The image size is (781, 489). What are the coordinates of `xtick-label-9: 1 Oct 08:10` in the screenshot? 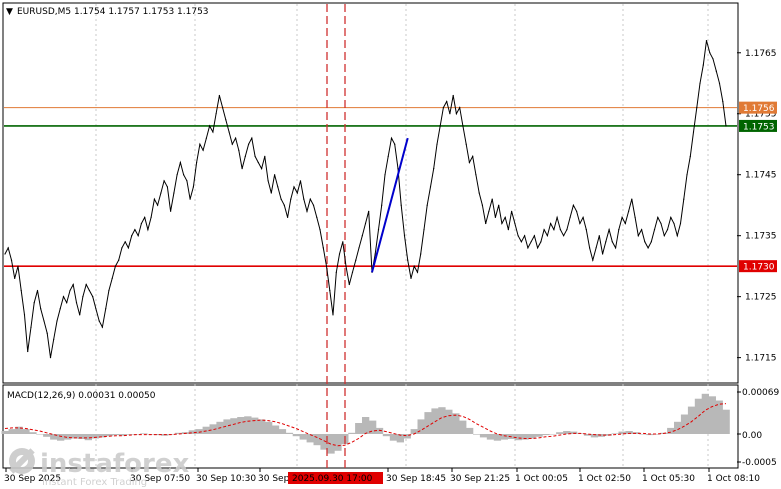 It's located at (733, 479).